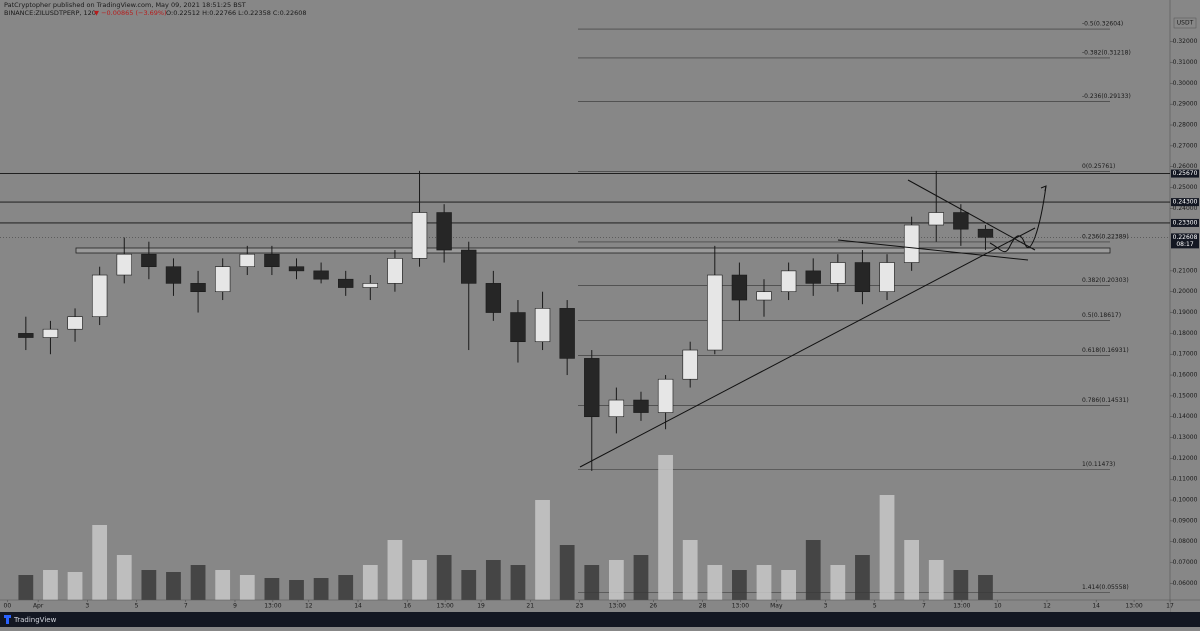 Image resolution: width=1200 pixels, height=631 pixels. Describe the element at coordinates (1105, 400) in the screenshot. I see `fib-label: 0.786(0.14531)` at that location.